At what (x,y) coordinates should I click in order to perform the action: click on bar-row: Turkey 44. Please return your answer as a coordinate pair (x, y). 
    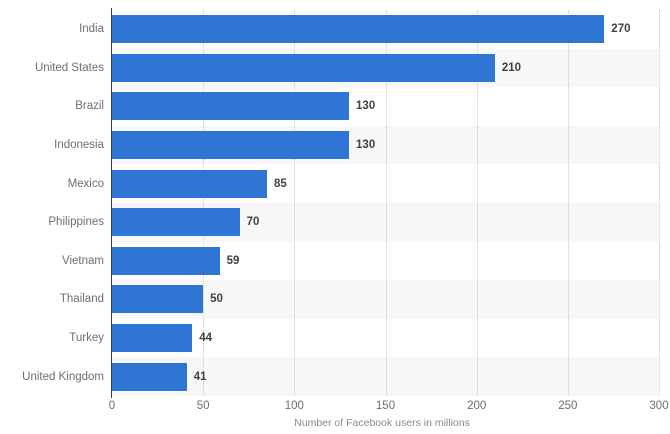
    Looking at the image, I should click on (335, 338).